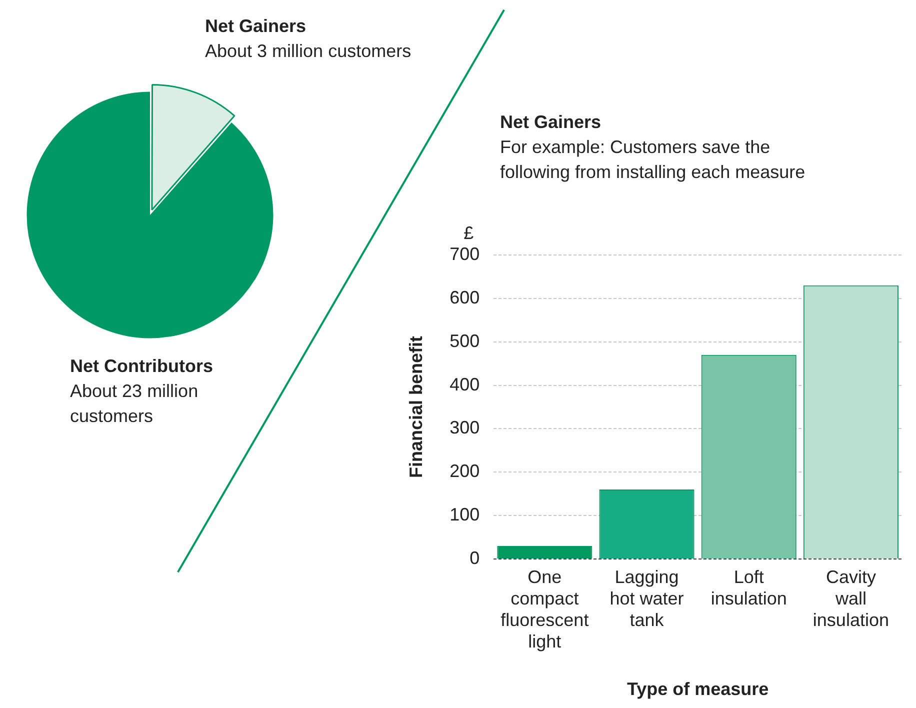 The width and height of the screenshot is (916, 708). What do you see at coordinates (465, 384) in the screenshot?
I see `y-tick-label: 400` at bounding box center [465, 384].